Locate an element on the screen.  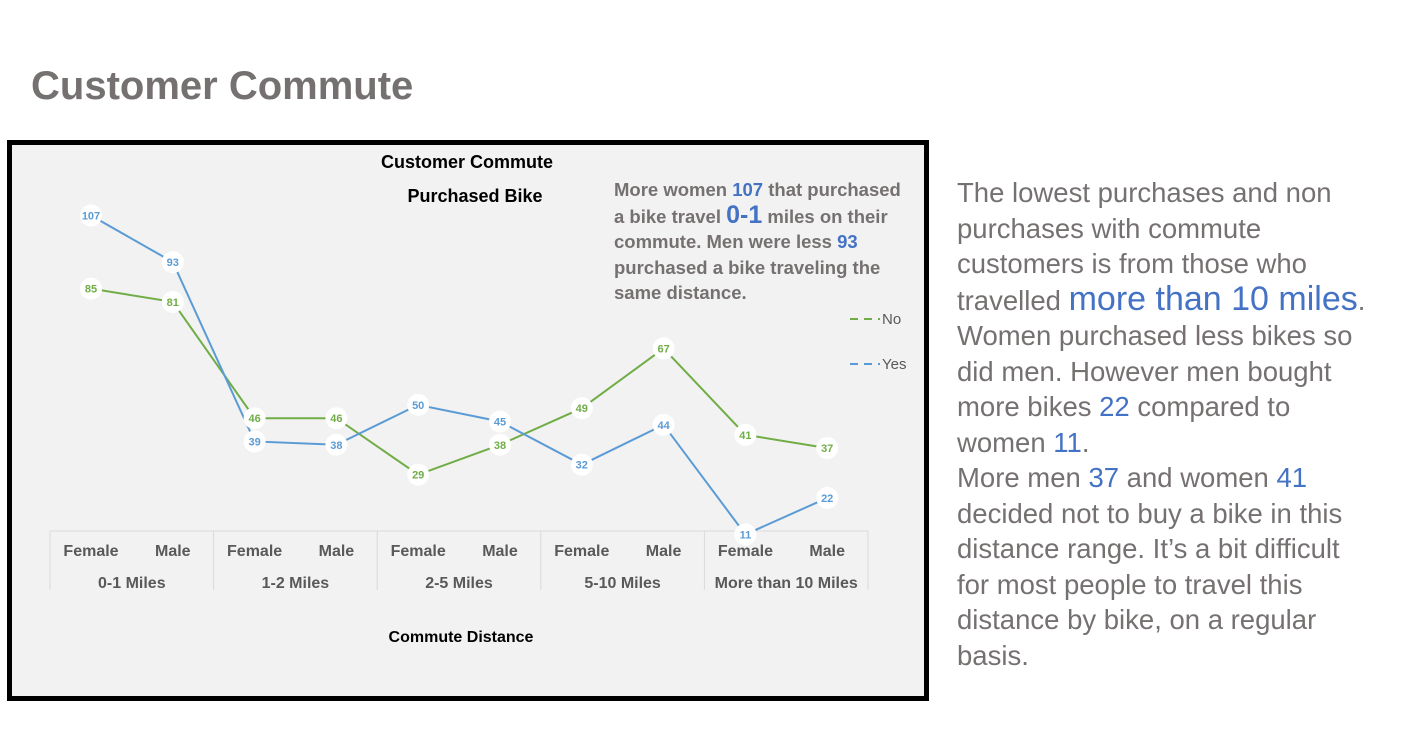
data-point-yes: 107 is located at coordinates (91, 215).